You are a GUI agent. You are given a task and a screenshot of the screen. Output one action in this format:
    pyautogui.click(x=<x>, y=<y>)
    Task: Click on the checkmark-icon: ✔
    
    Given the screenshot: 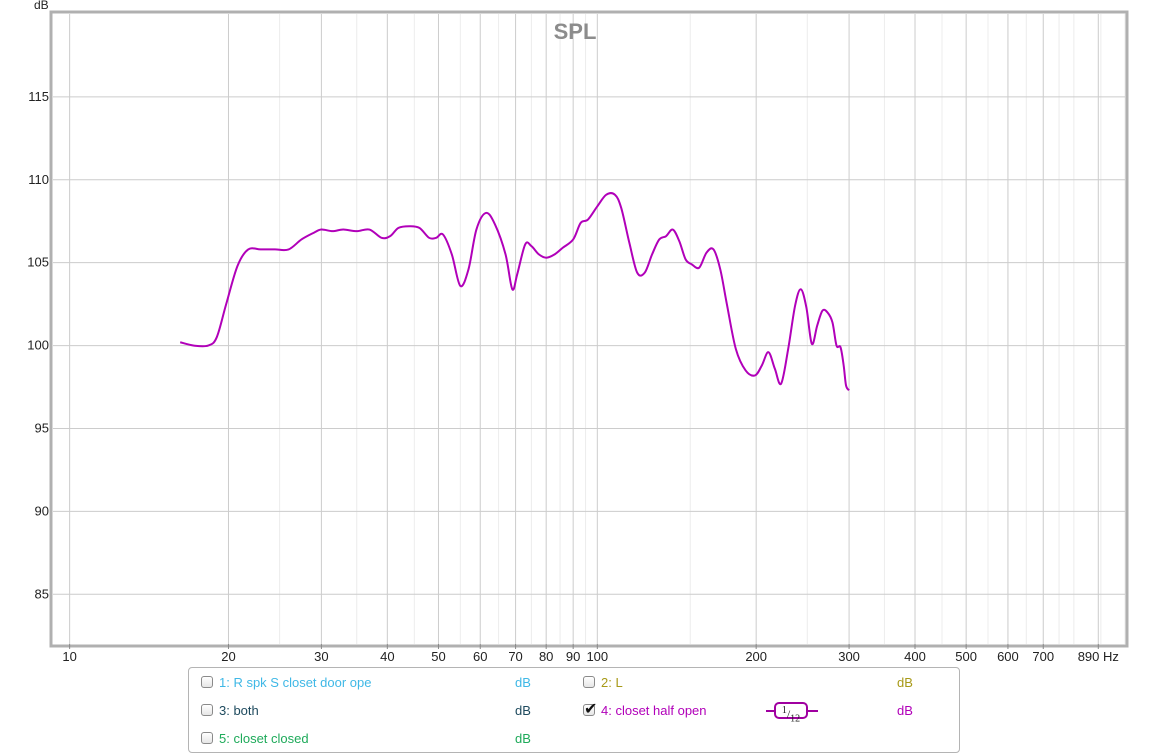 What is the action you would take?
    pyautogui.click(x=591, y=708)
    